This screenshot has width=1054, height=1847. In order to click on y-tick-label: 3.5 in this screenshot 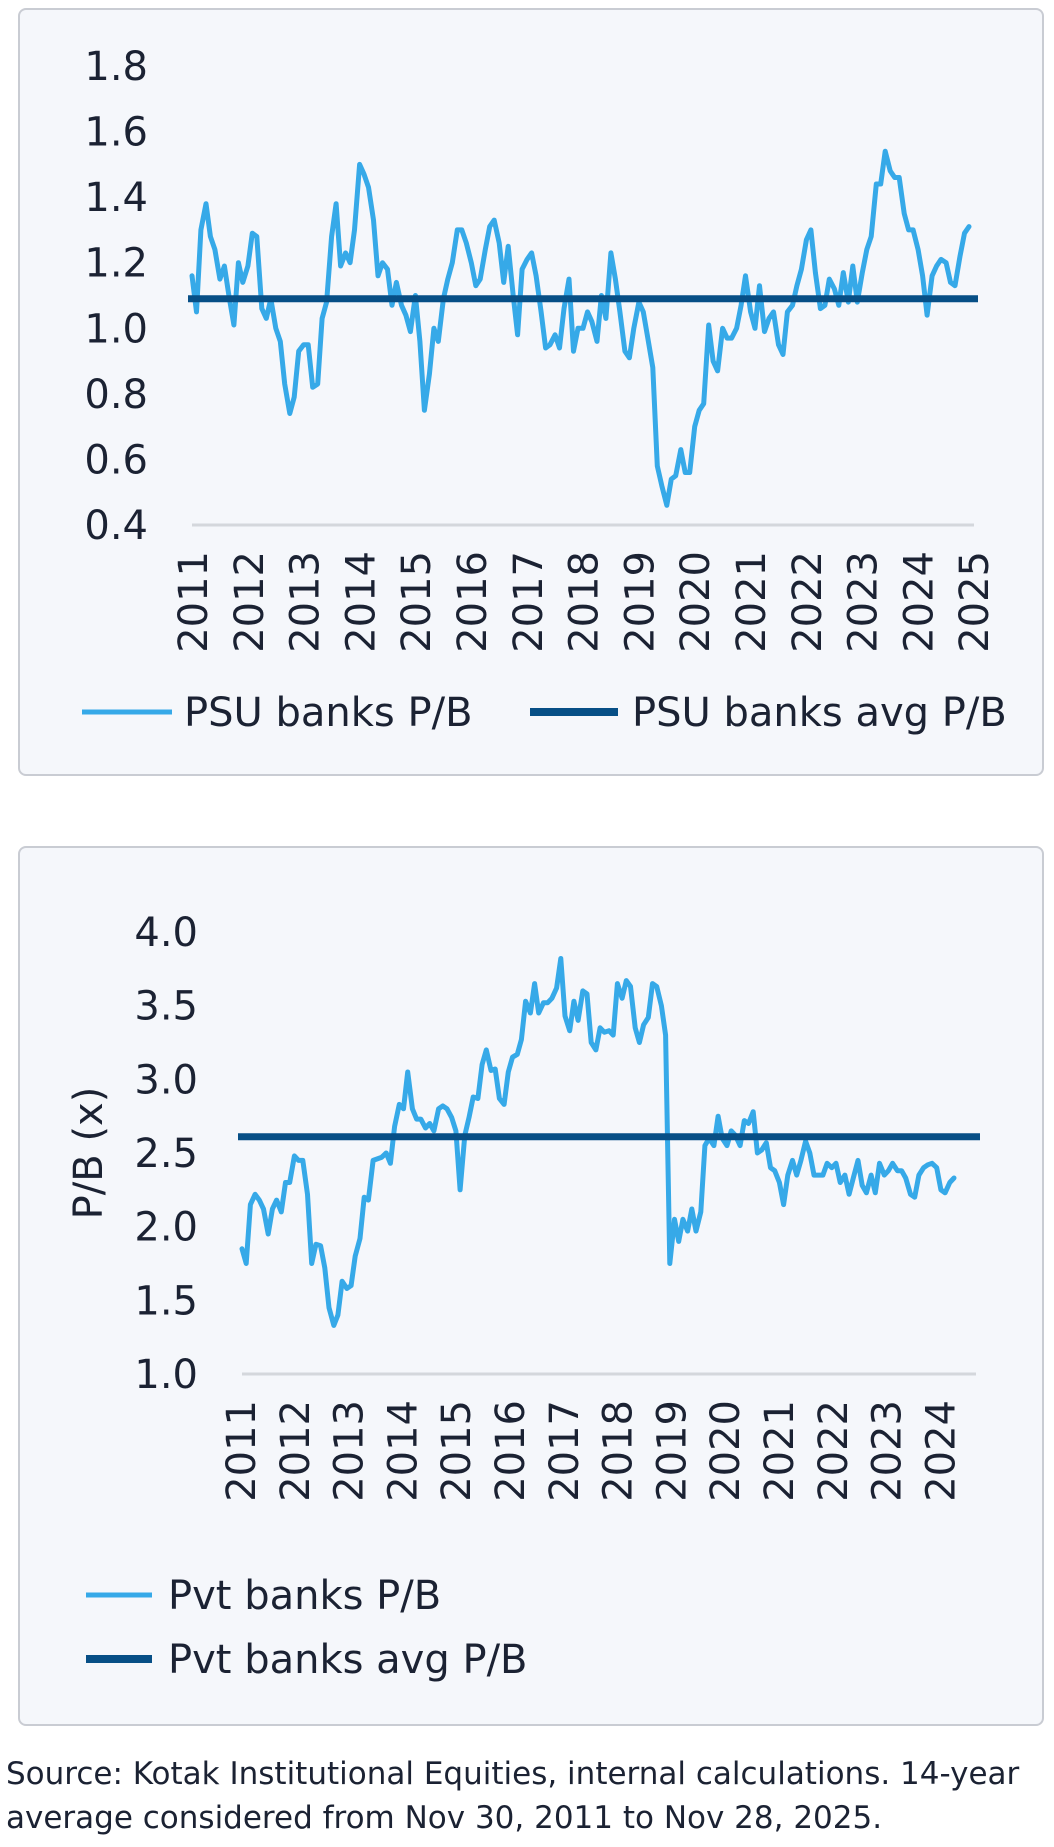, I will do `click(166, 1007)`.